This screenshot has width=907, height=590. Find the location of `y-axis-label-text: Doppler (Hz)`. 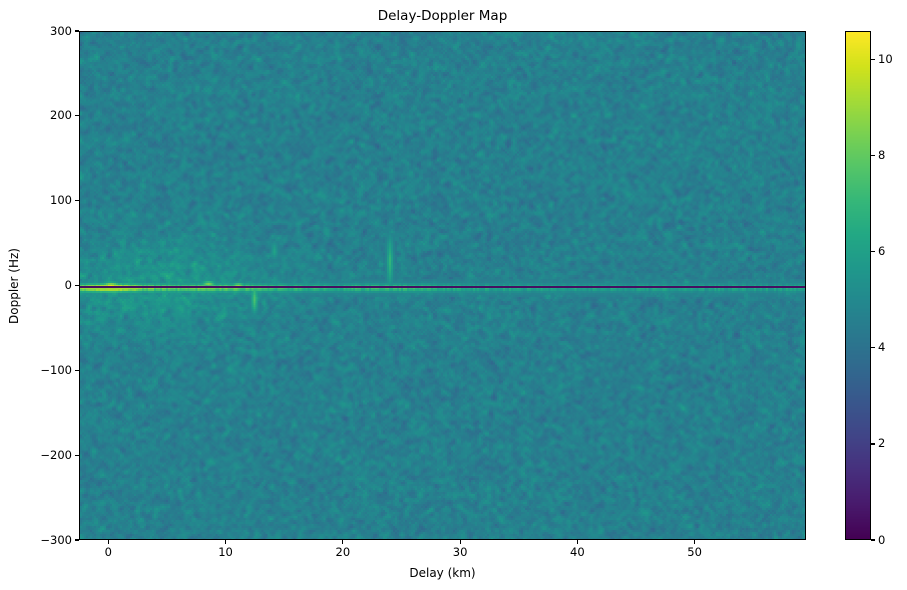

y-axis-label-text: Doppler (Hz) is located at coordinates (14, 285).